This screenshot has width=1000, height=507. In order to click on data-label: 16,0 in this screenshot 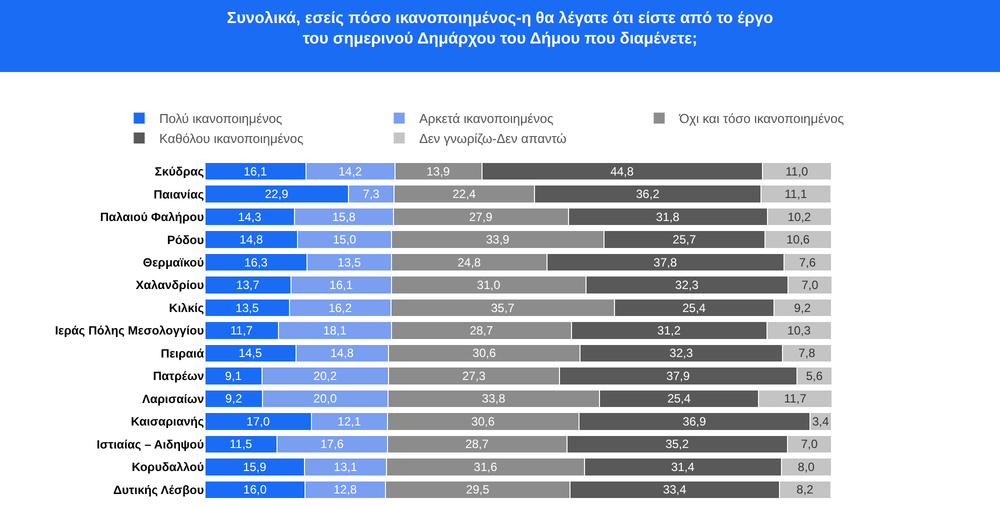, I will do `click(255, 489)`.